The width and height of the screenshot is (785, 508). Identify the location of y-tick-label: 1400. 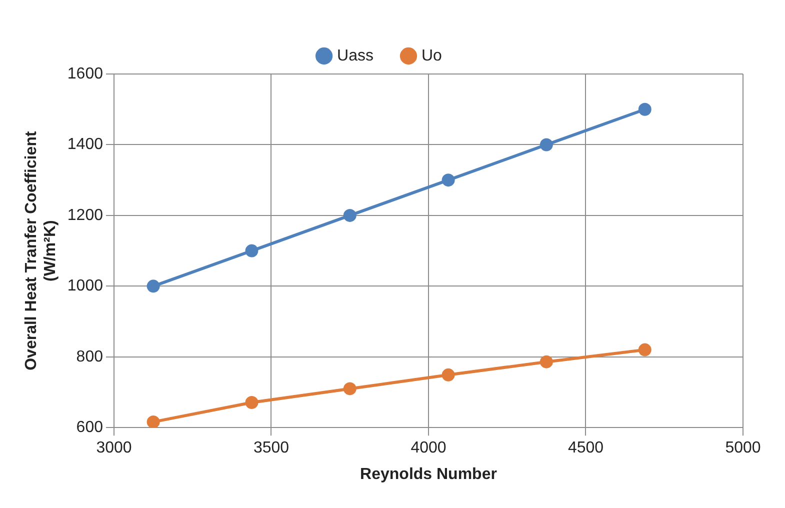
(85, 145).